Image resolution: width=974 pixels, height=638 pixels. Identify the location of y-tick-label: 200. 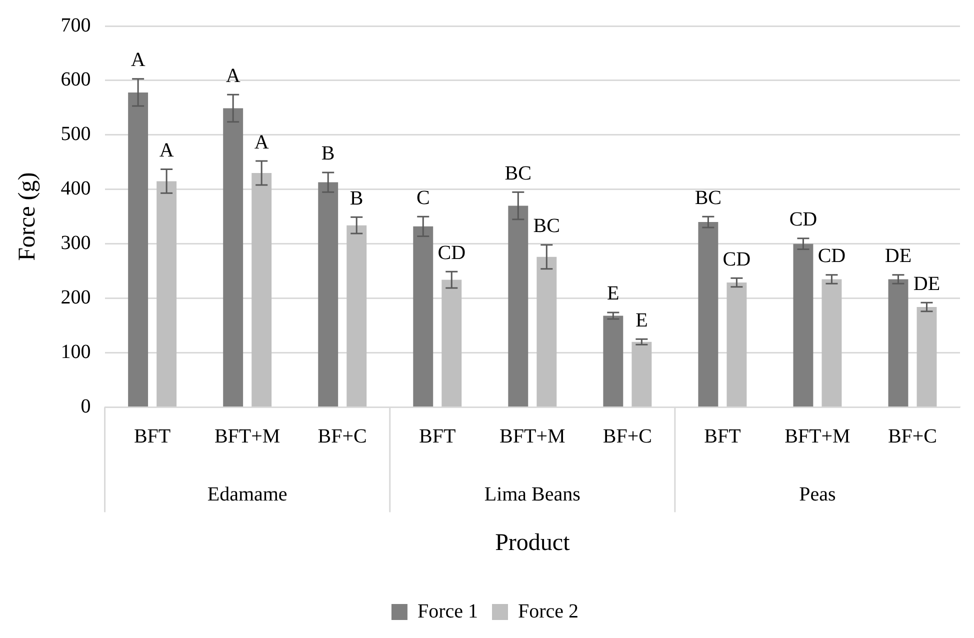
(75, 297).